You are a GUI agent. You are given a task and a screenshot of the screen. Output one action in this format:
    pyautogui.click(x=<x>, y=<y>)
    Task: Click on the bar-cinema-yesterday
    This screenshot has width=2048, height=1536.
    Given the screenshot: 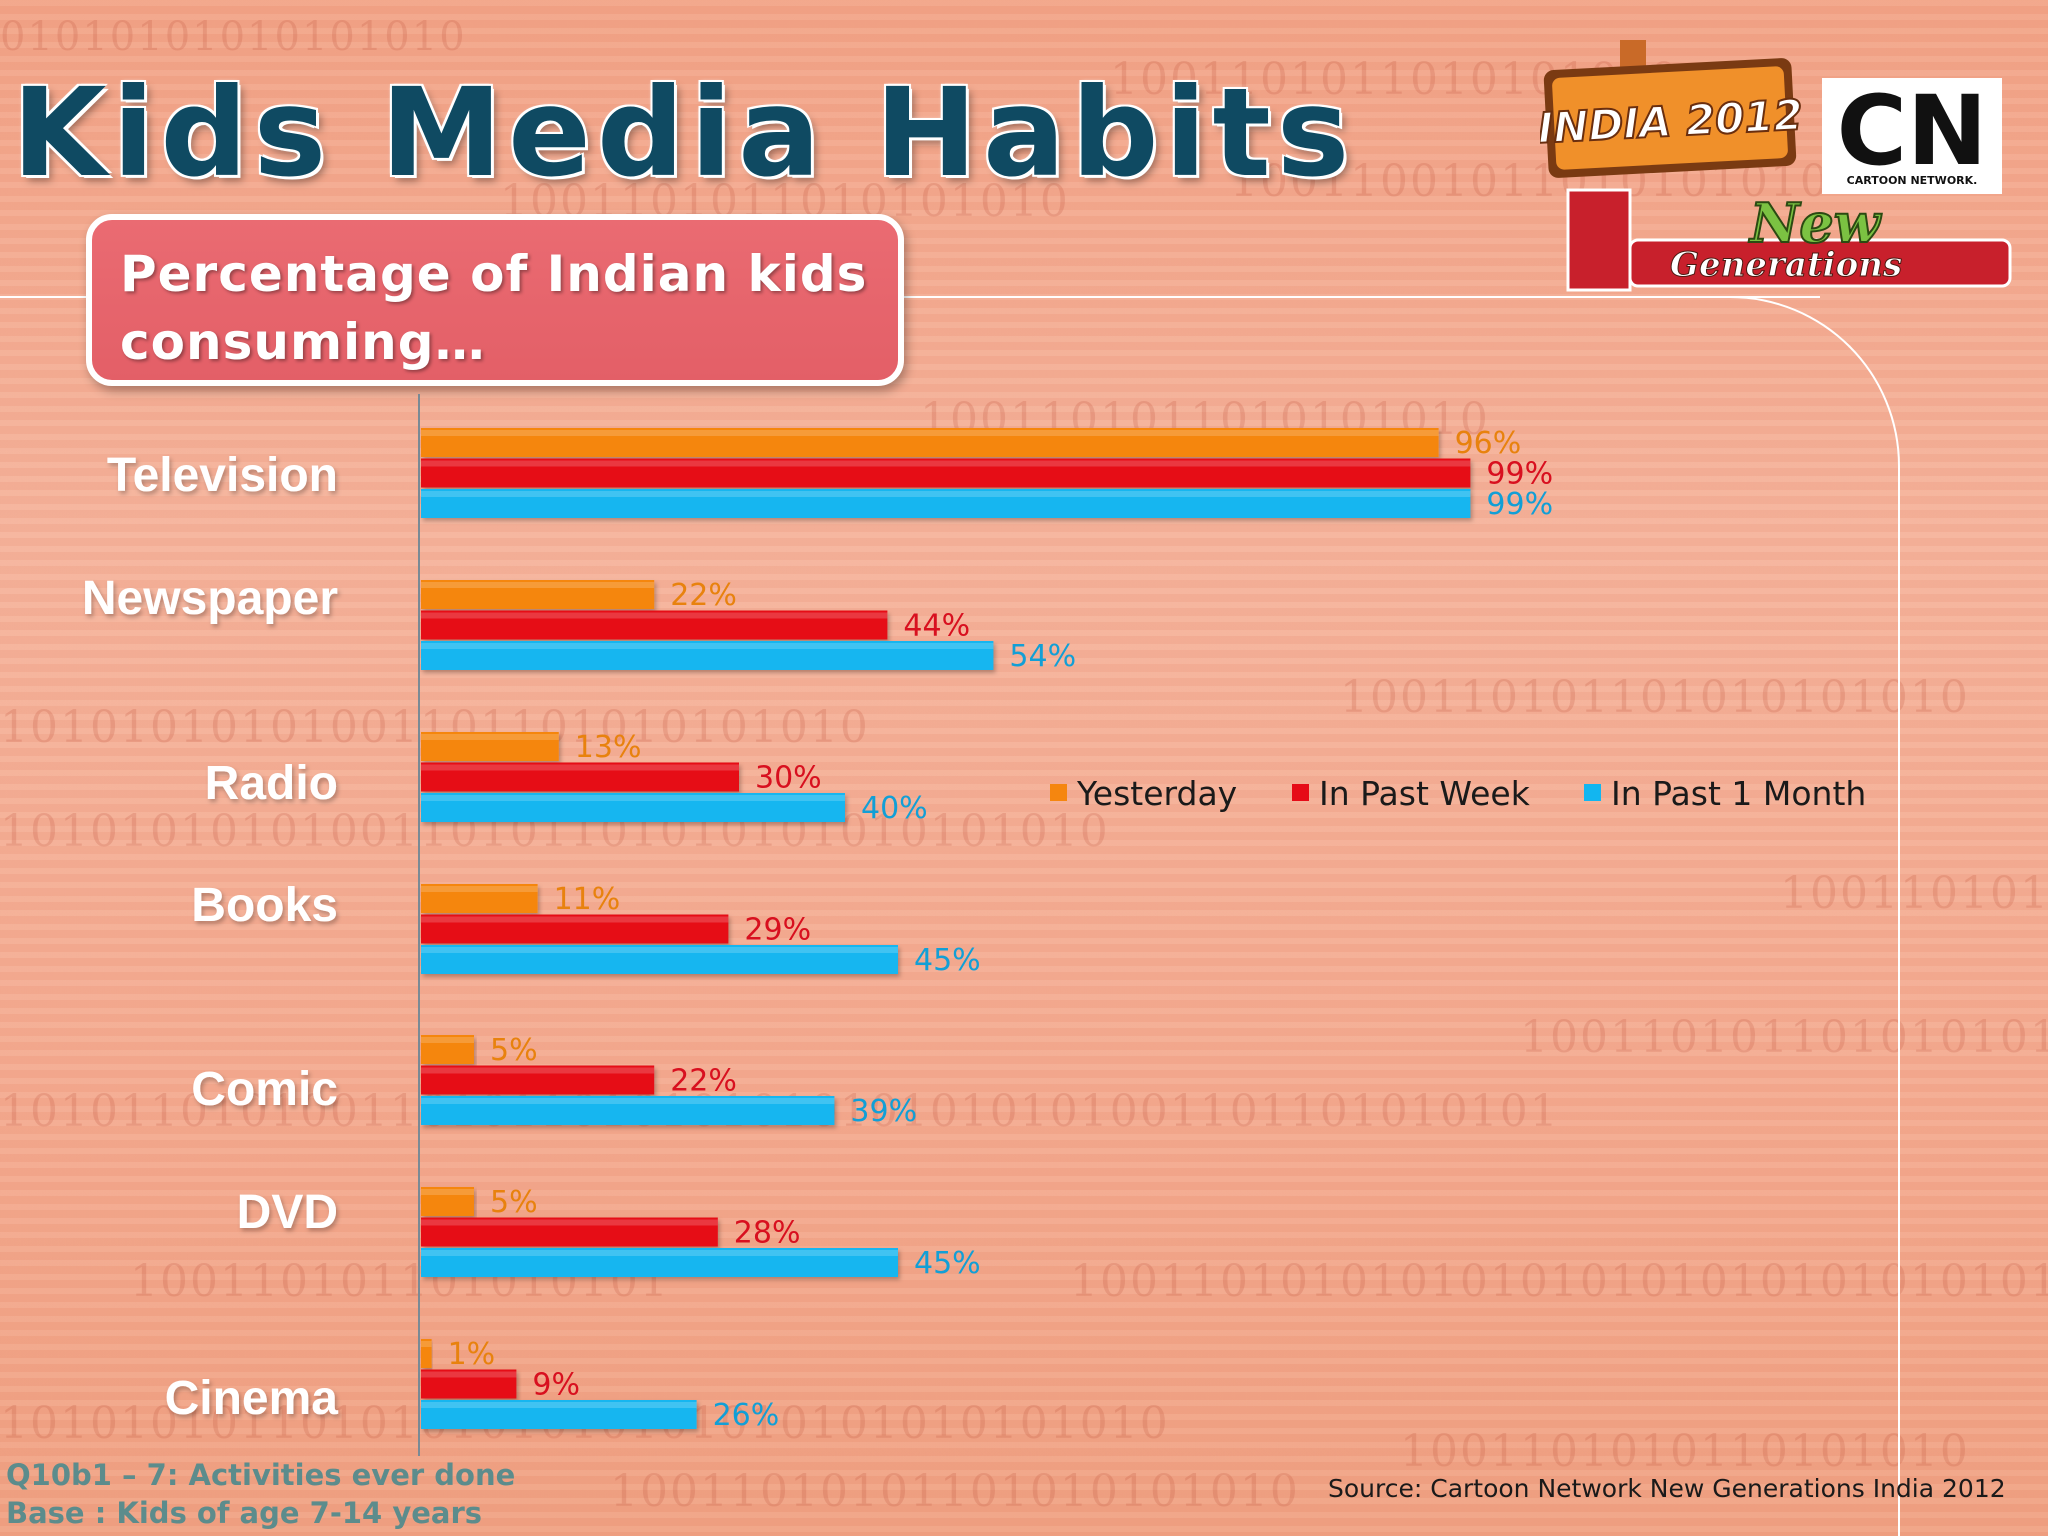 What is the action you would take?
    pyautogui.click(x=426, y=1353)
    